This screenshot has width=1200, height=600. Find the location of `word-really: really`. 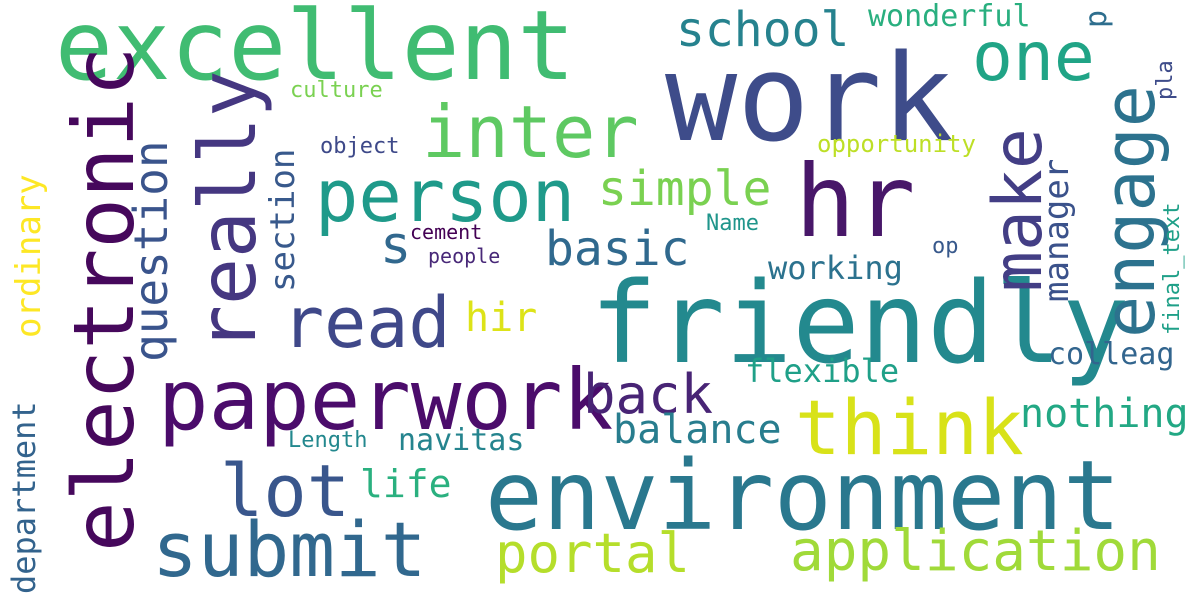

word-really: really is located at coordinates (229, 211).